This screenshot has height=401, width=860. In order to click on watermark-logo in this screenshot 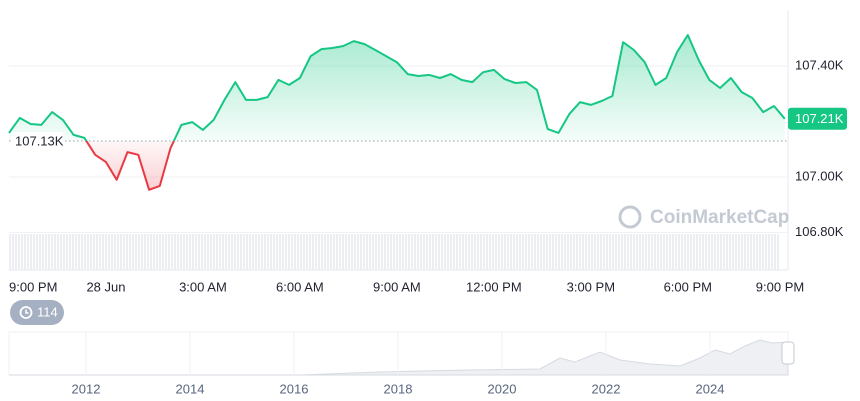, I will do `click(630, 217)`.